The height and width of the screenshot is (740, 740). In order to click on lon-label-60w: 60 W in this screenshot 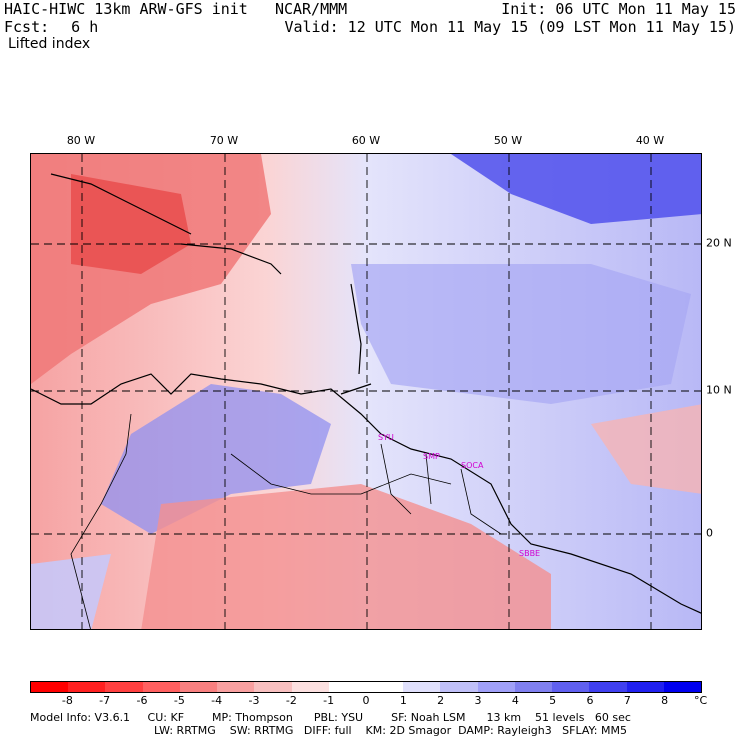, I will do `click(366, 140)`.